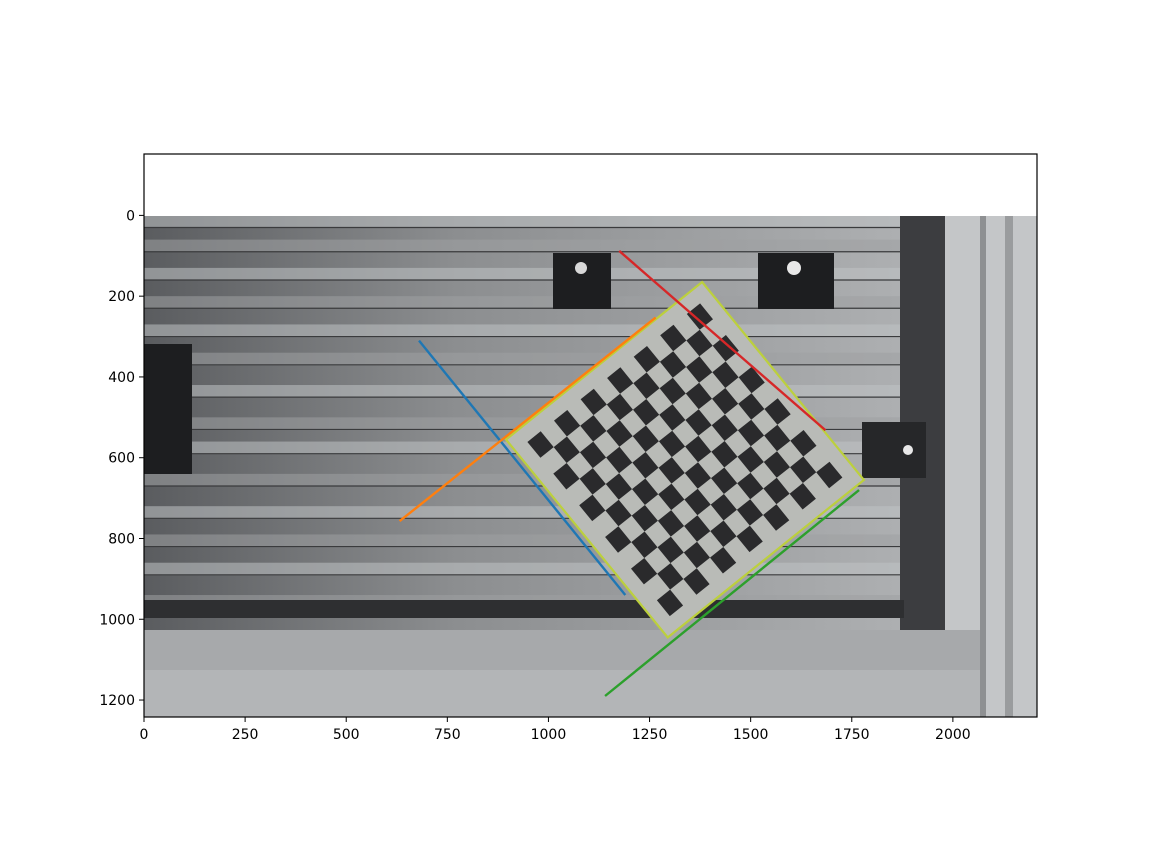 The height and width of the screenshot is (864, 1152). Describe the element at coordinates (121, 459) in the screenshot. I see `y-tick-label: 600` at that location.